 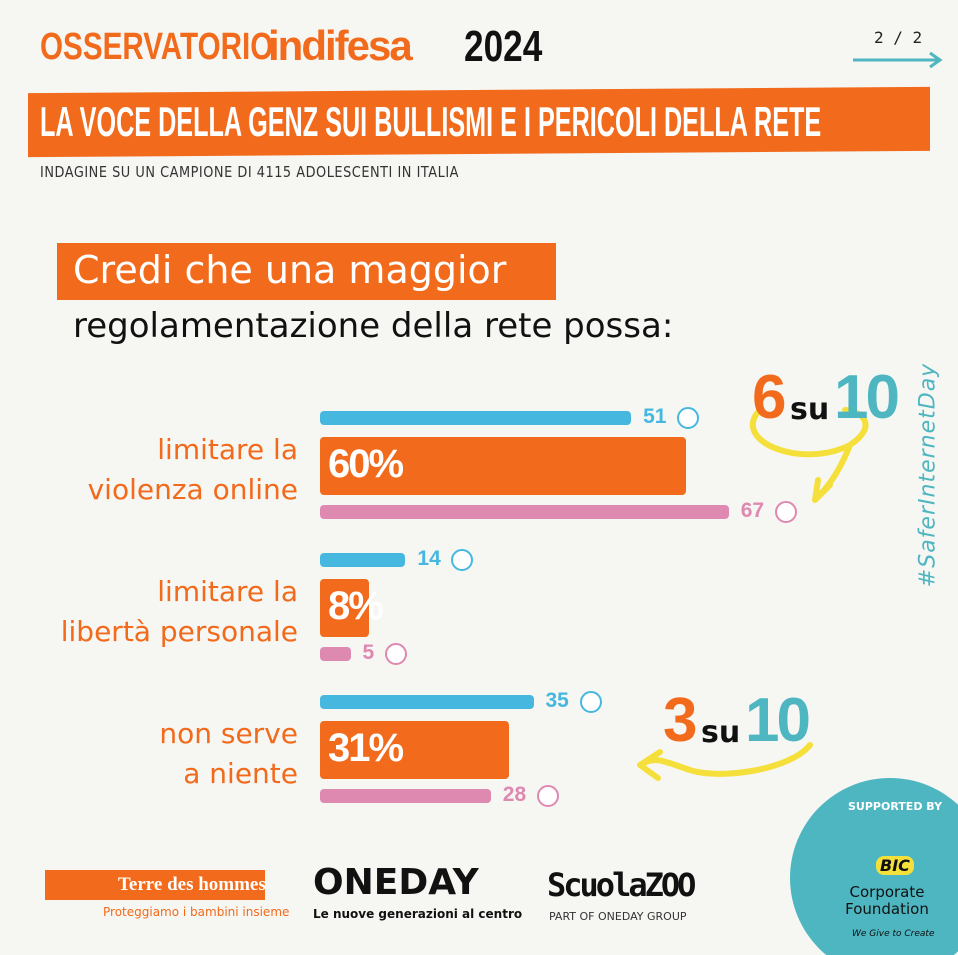 What do you see at coordinates (290, 270) in the screenshot?
I see `question-line1: Credi che una maggior` at bounding box center [290, 270].